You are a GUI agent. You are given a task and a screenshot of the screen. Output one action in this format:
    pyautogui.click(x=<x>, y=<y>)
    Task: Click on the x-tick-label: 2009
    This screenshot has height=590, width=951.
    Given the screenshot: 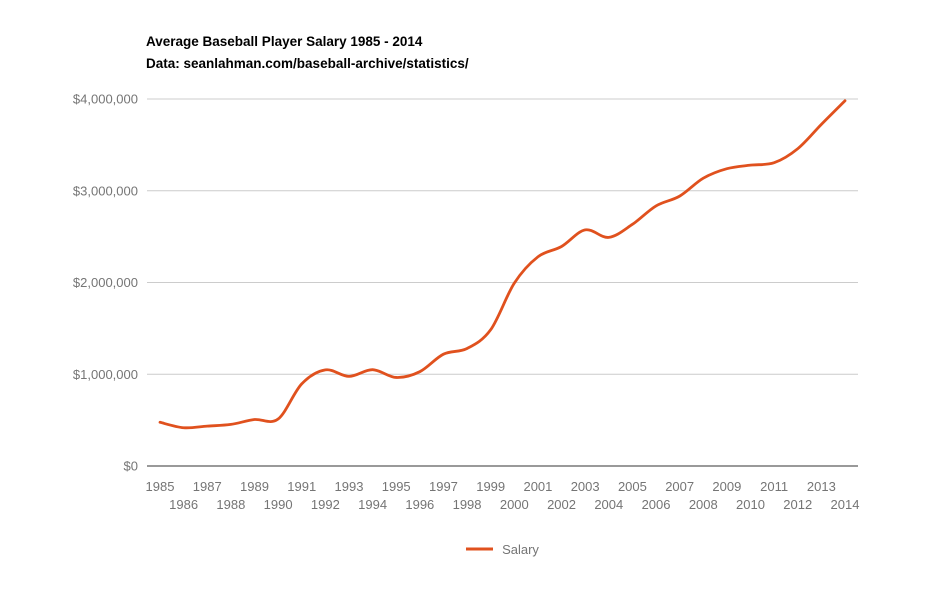 What is the action you would take?
    pyautogui.click(x=726, y=486)
    